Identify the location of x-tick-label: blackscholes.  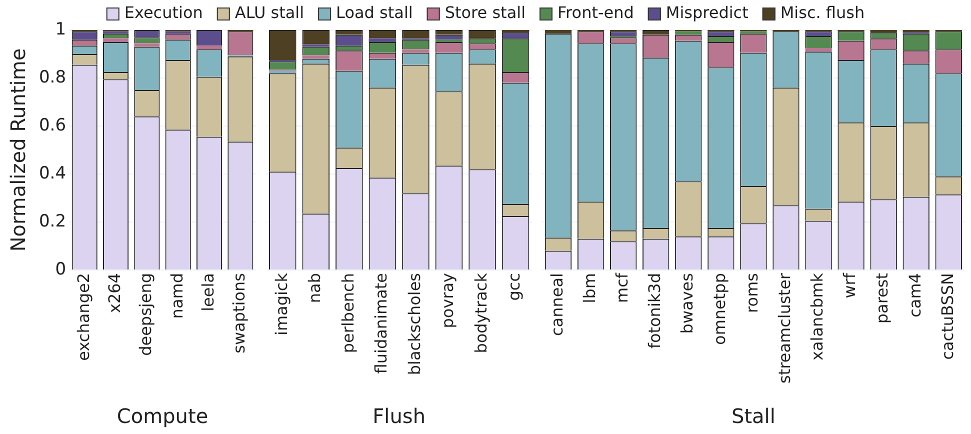
(414, 324).